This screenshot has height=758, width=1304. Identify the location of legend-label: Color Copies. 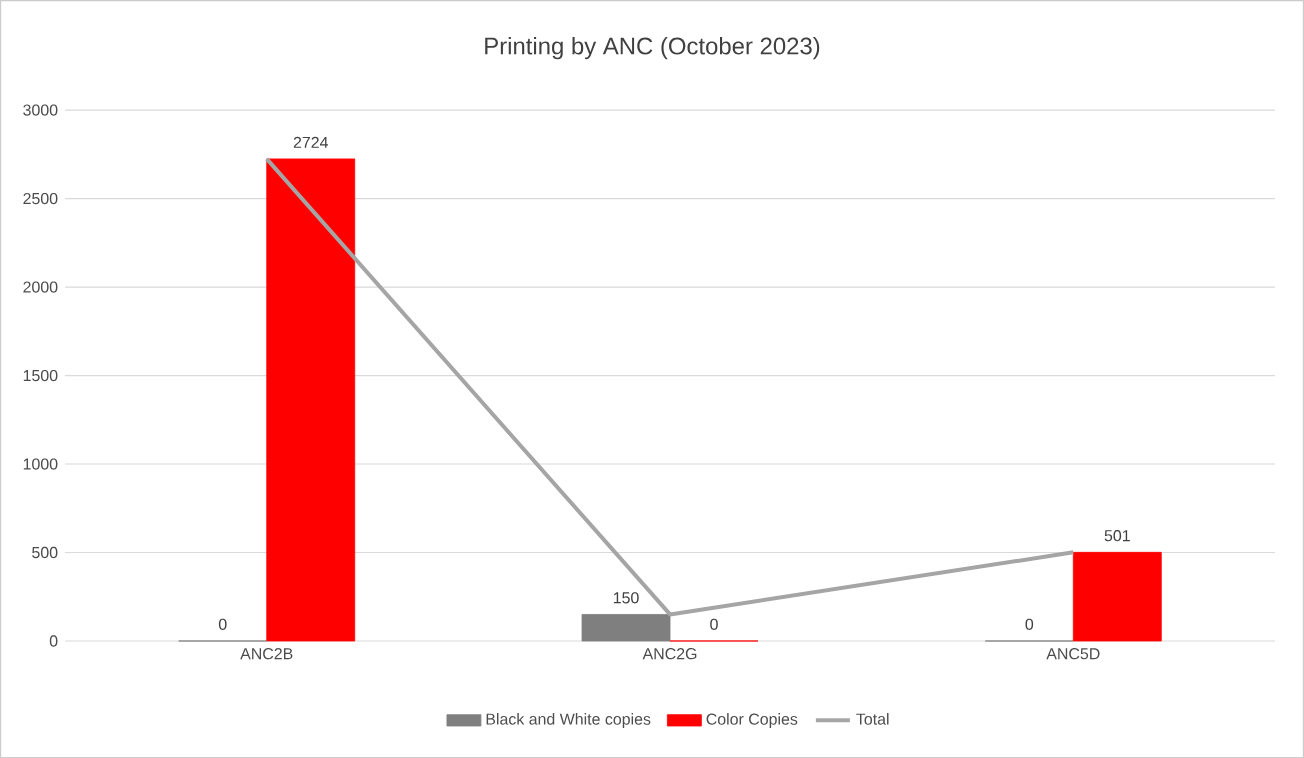
(752, 720).